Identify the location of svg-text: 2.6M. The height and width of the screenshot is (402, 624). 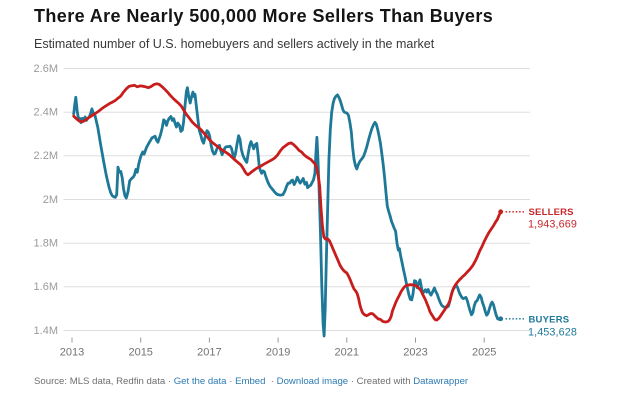
(46, 69).